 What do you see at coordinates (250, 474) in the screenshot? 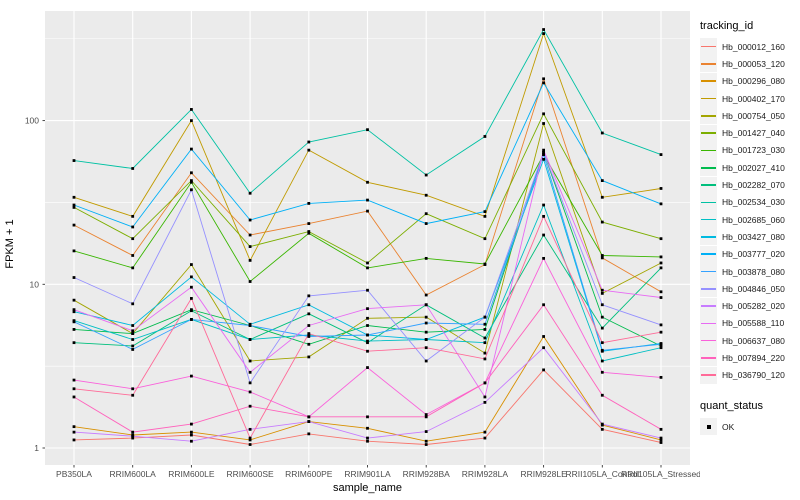
I see `svg-text: RRIM600SE` at bounding box center [250, 474].